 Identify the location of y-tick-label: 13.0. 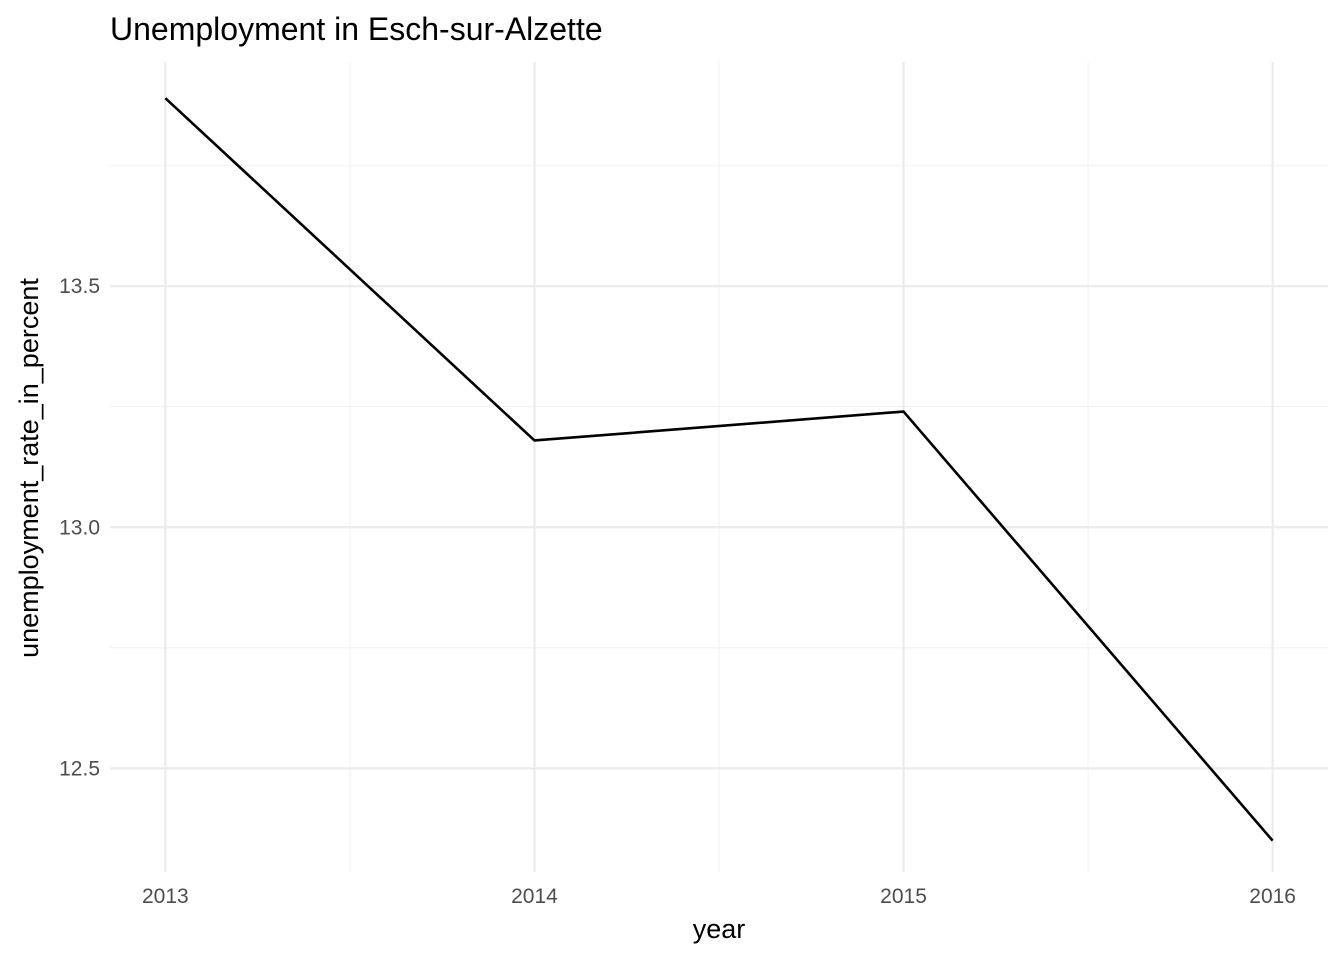
(79, 527).